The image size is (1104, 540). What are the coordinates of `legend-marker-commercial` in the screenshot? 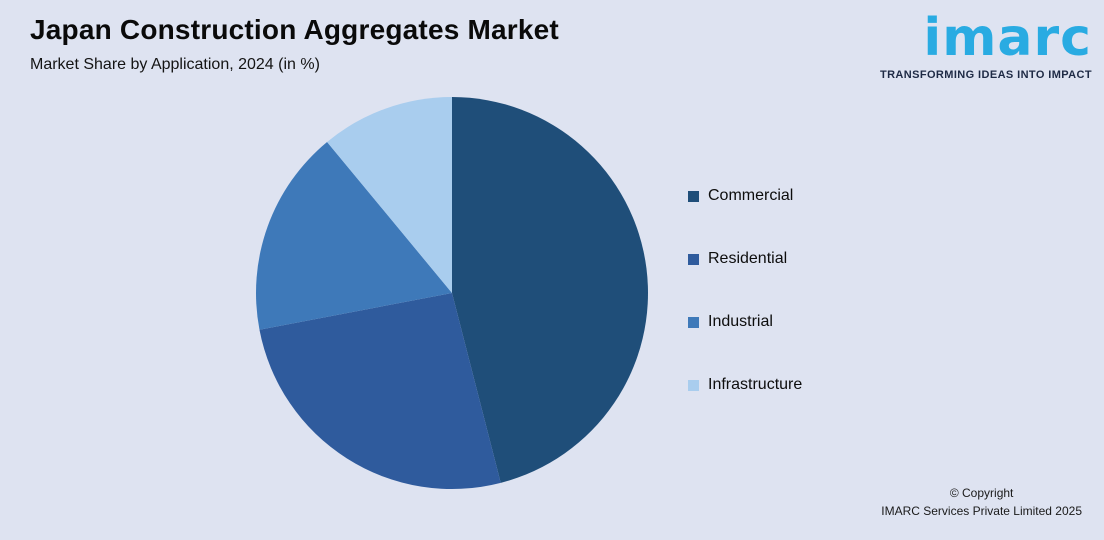 It's located at (693, 196).